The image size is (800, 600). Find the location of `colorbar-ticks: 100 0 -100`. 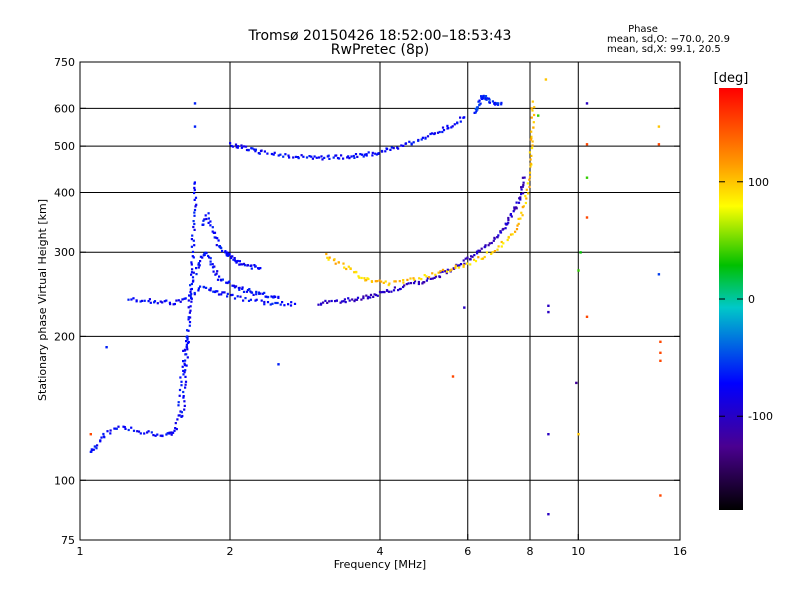

colorbar-ticks: 100 0 -100 is located at coordinates (746, 299).